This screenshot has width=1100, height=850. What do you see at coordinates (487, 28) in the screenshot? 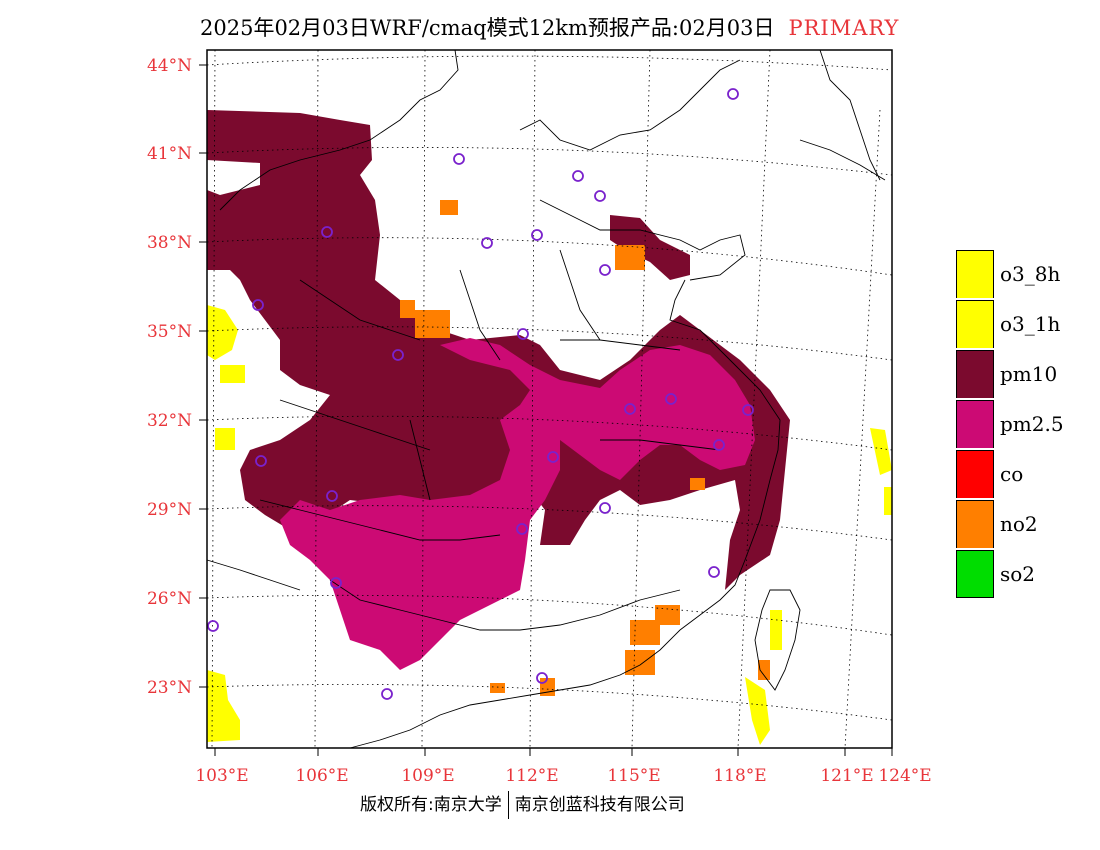
I see `title-main: 2025年02月03日WRF/cmaq模式12km预报产品:02月03日` at bounding box center [487, 28].